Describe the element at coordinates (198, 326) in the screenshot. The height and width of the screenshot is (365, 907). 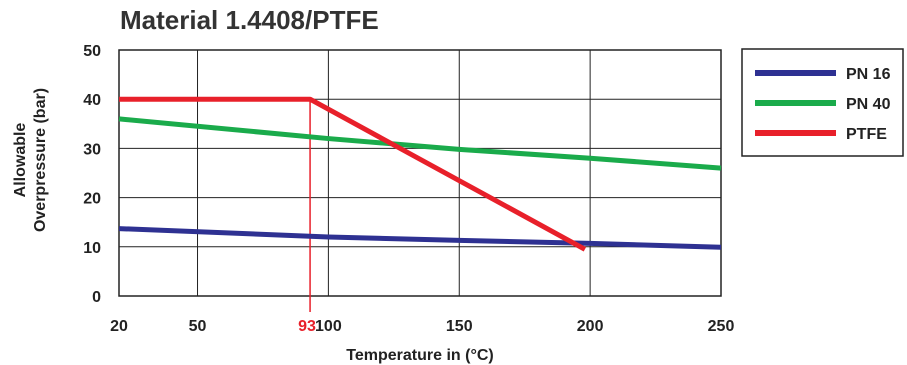
I see `x-tick-label: 50` at that location.